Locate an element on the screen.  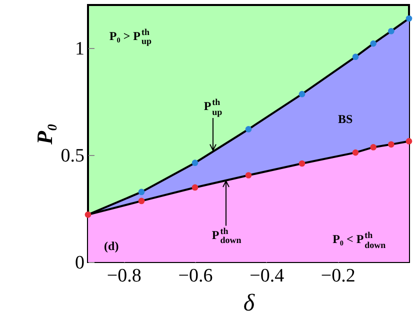
annotation: BS is located at coordinates (345, 119).